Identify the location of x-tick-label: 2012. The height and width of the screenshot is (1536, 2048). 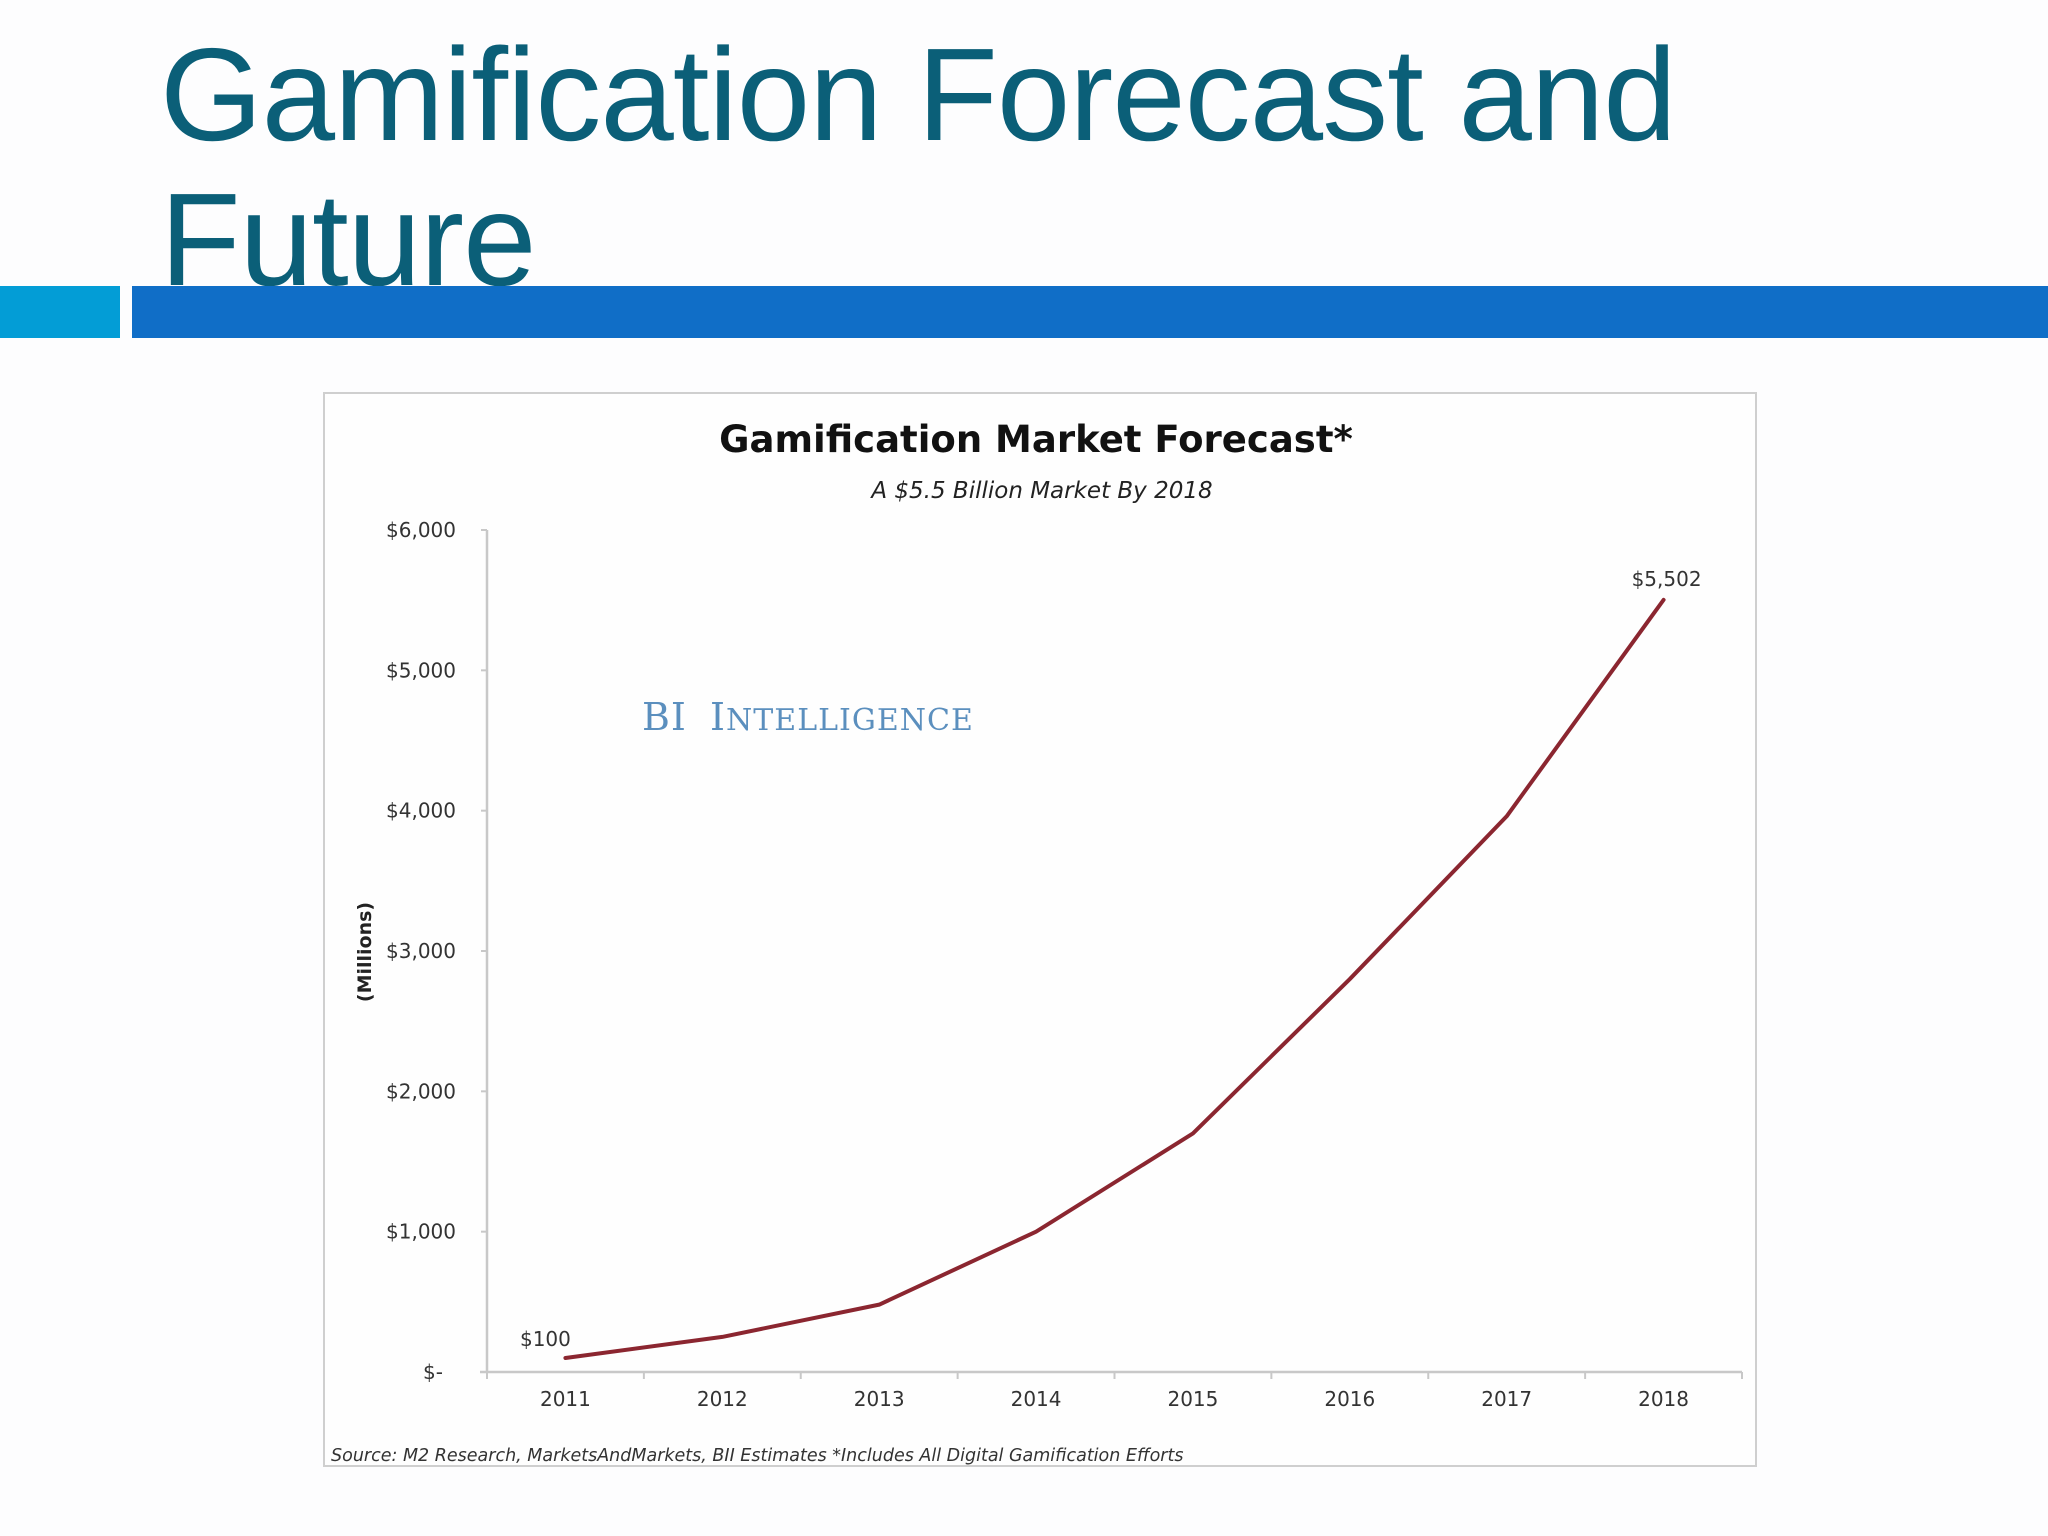
(722, 1399).